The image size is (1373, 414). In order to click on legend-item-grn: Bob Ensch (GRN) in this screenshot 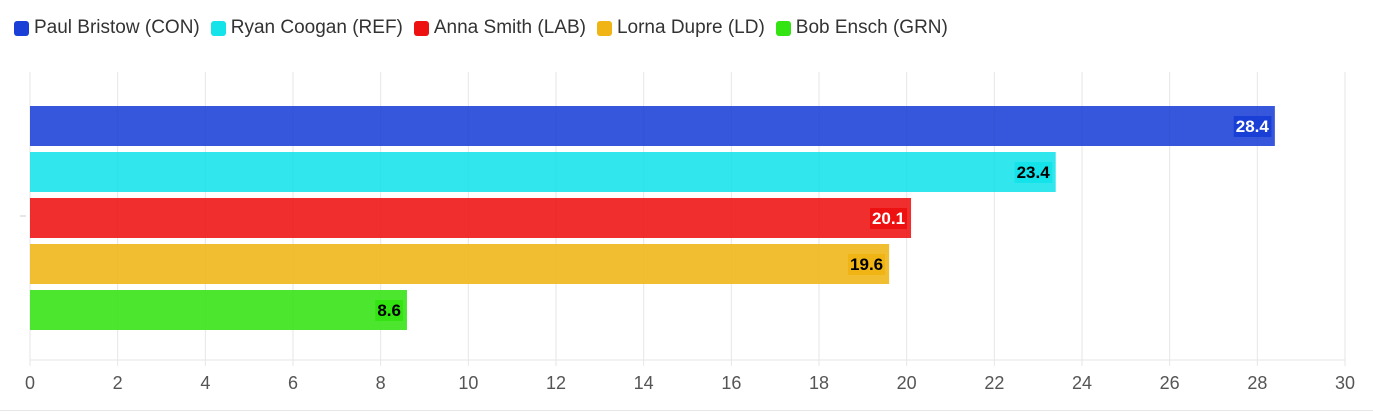, I will do `click(861, 28)`.